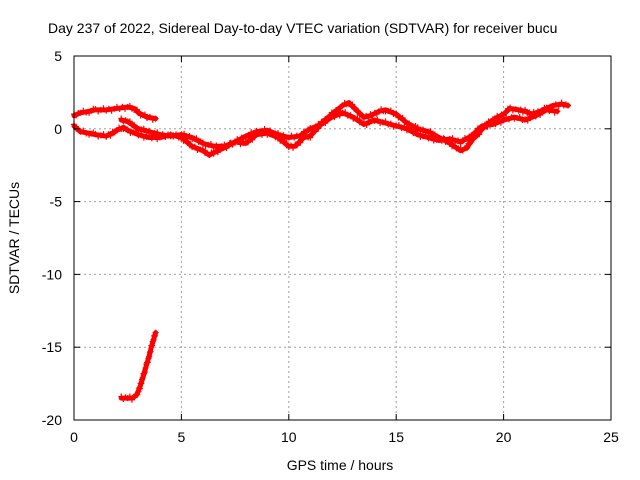  I want to click on x-axis-label: GPS time / hours, so click(340, 465).